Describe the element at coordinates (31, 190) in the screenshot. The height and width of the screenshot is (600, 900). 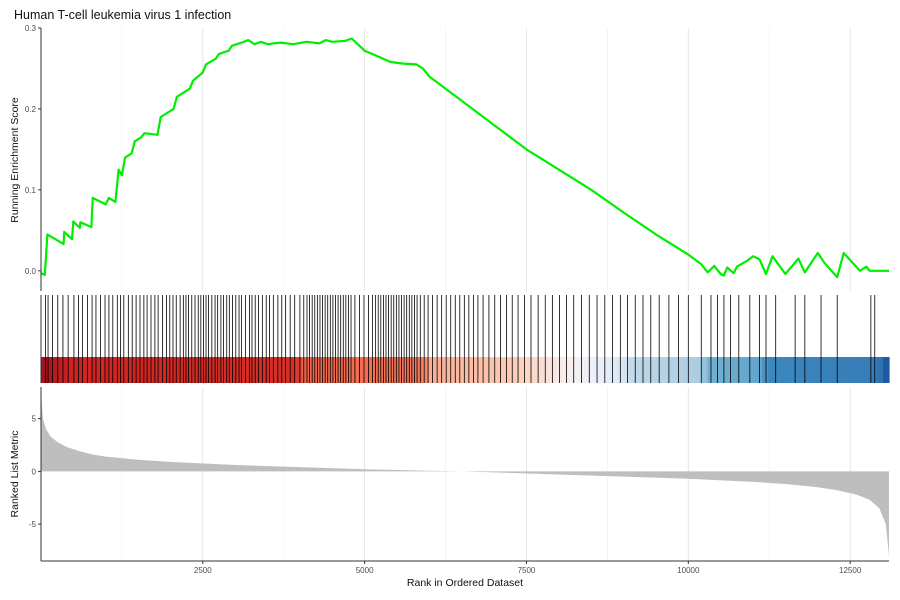
I see `es-y-tick-label: 0.1` at that location.